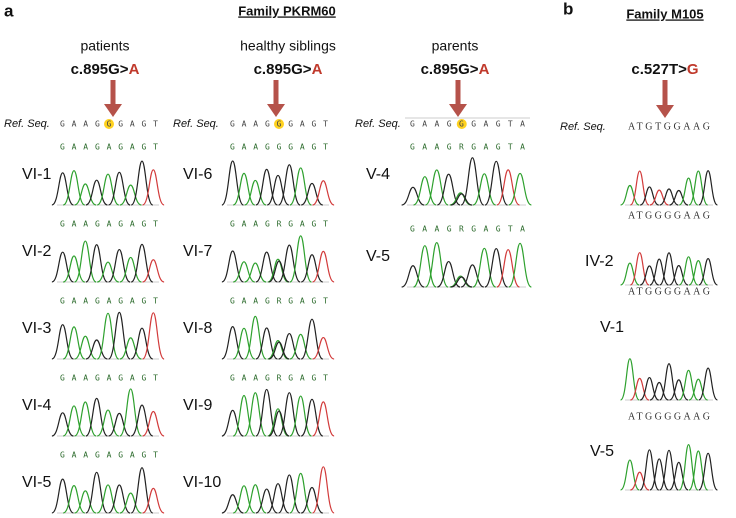  I want to click on mutation-ref: c.895G>, so click(283, 69).